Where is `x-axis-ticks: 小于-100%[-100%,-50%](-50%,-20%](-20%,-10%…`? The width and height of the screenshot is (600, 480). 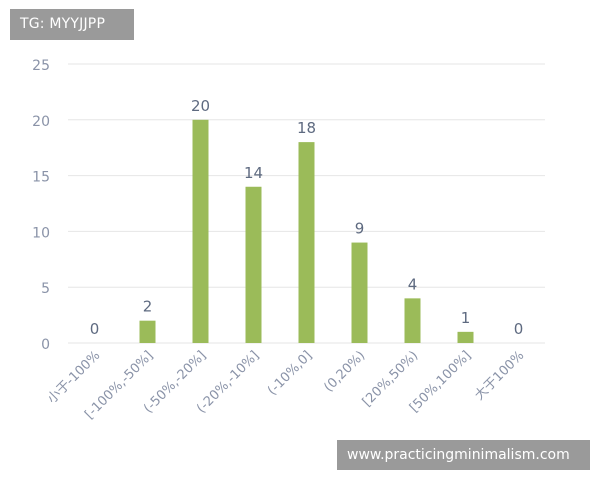
x-axis-ticks: 小于-100%[-100%,-50%](-50%,-20%](-20%,-10%… is located at coordinates (286, 385).